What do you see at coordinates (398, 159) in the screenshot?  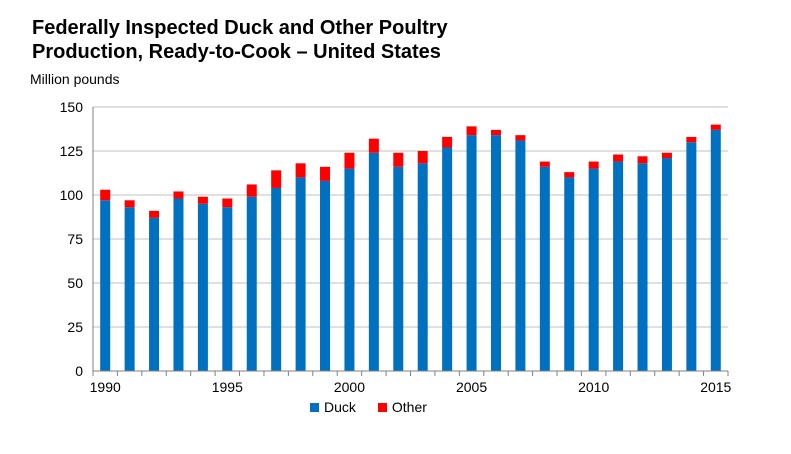 I see `bar-other-2002` at bounding box center [398, 159].